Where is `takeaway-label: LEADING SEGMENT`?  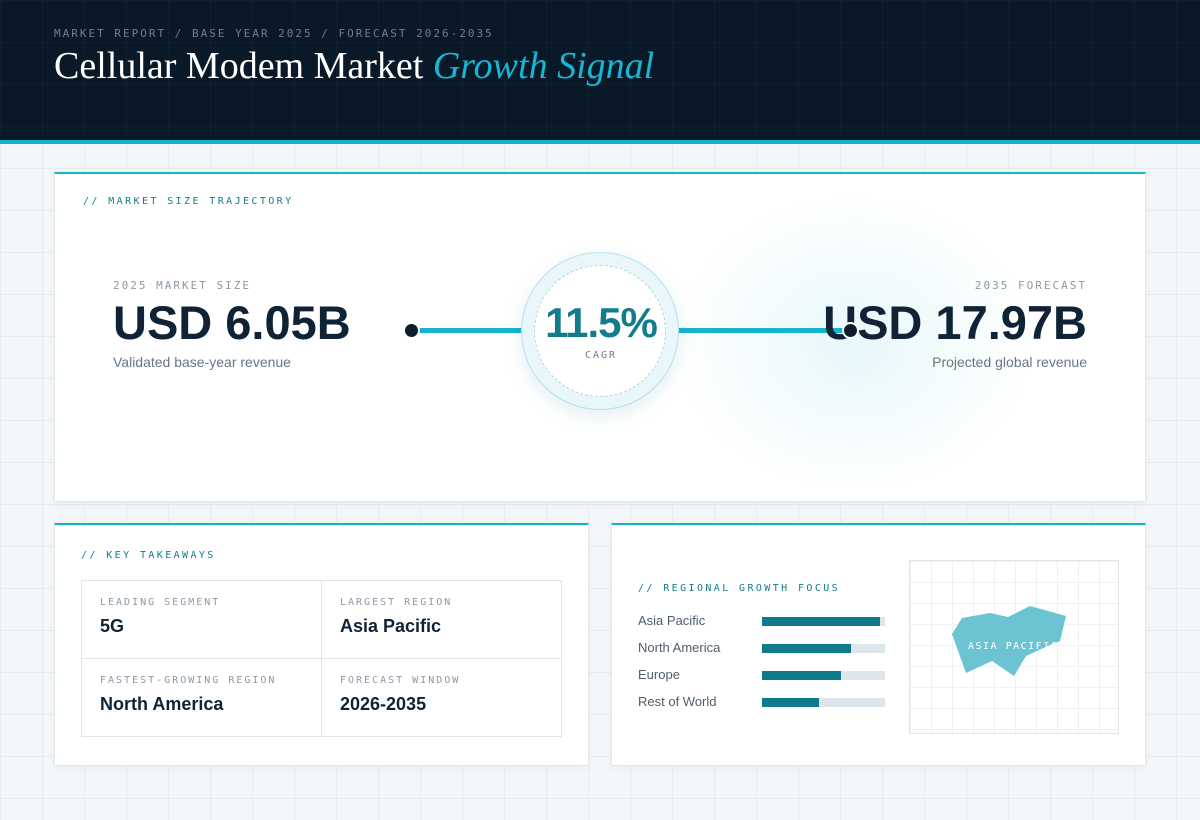 takeaway-label: LEADING SEGMENT is located at coordinates (160, 602).